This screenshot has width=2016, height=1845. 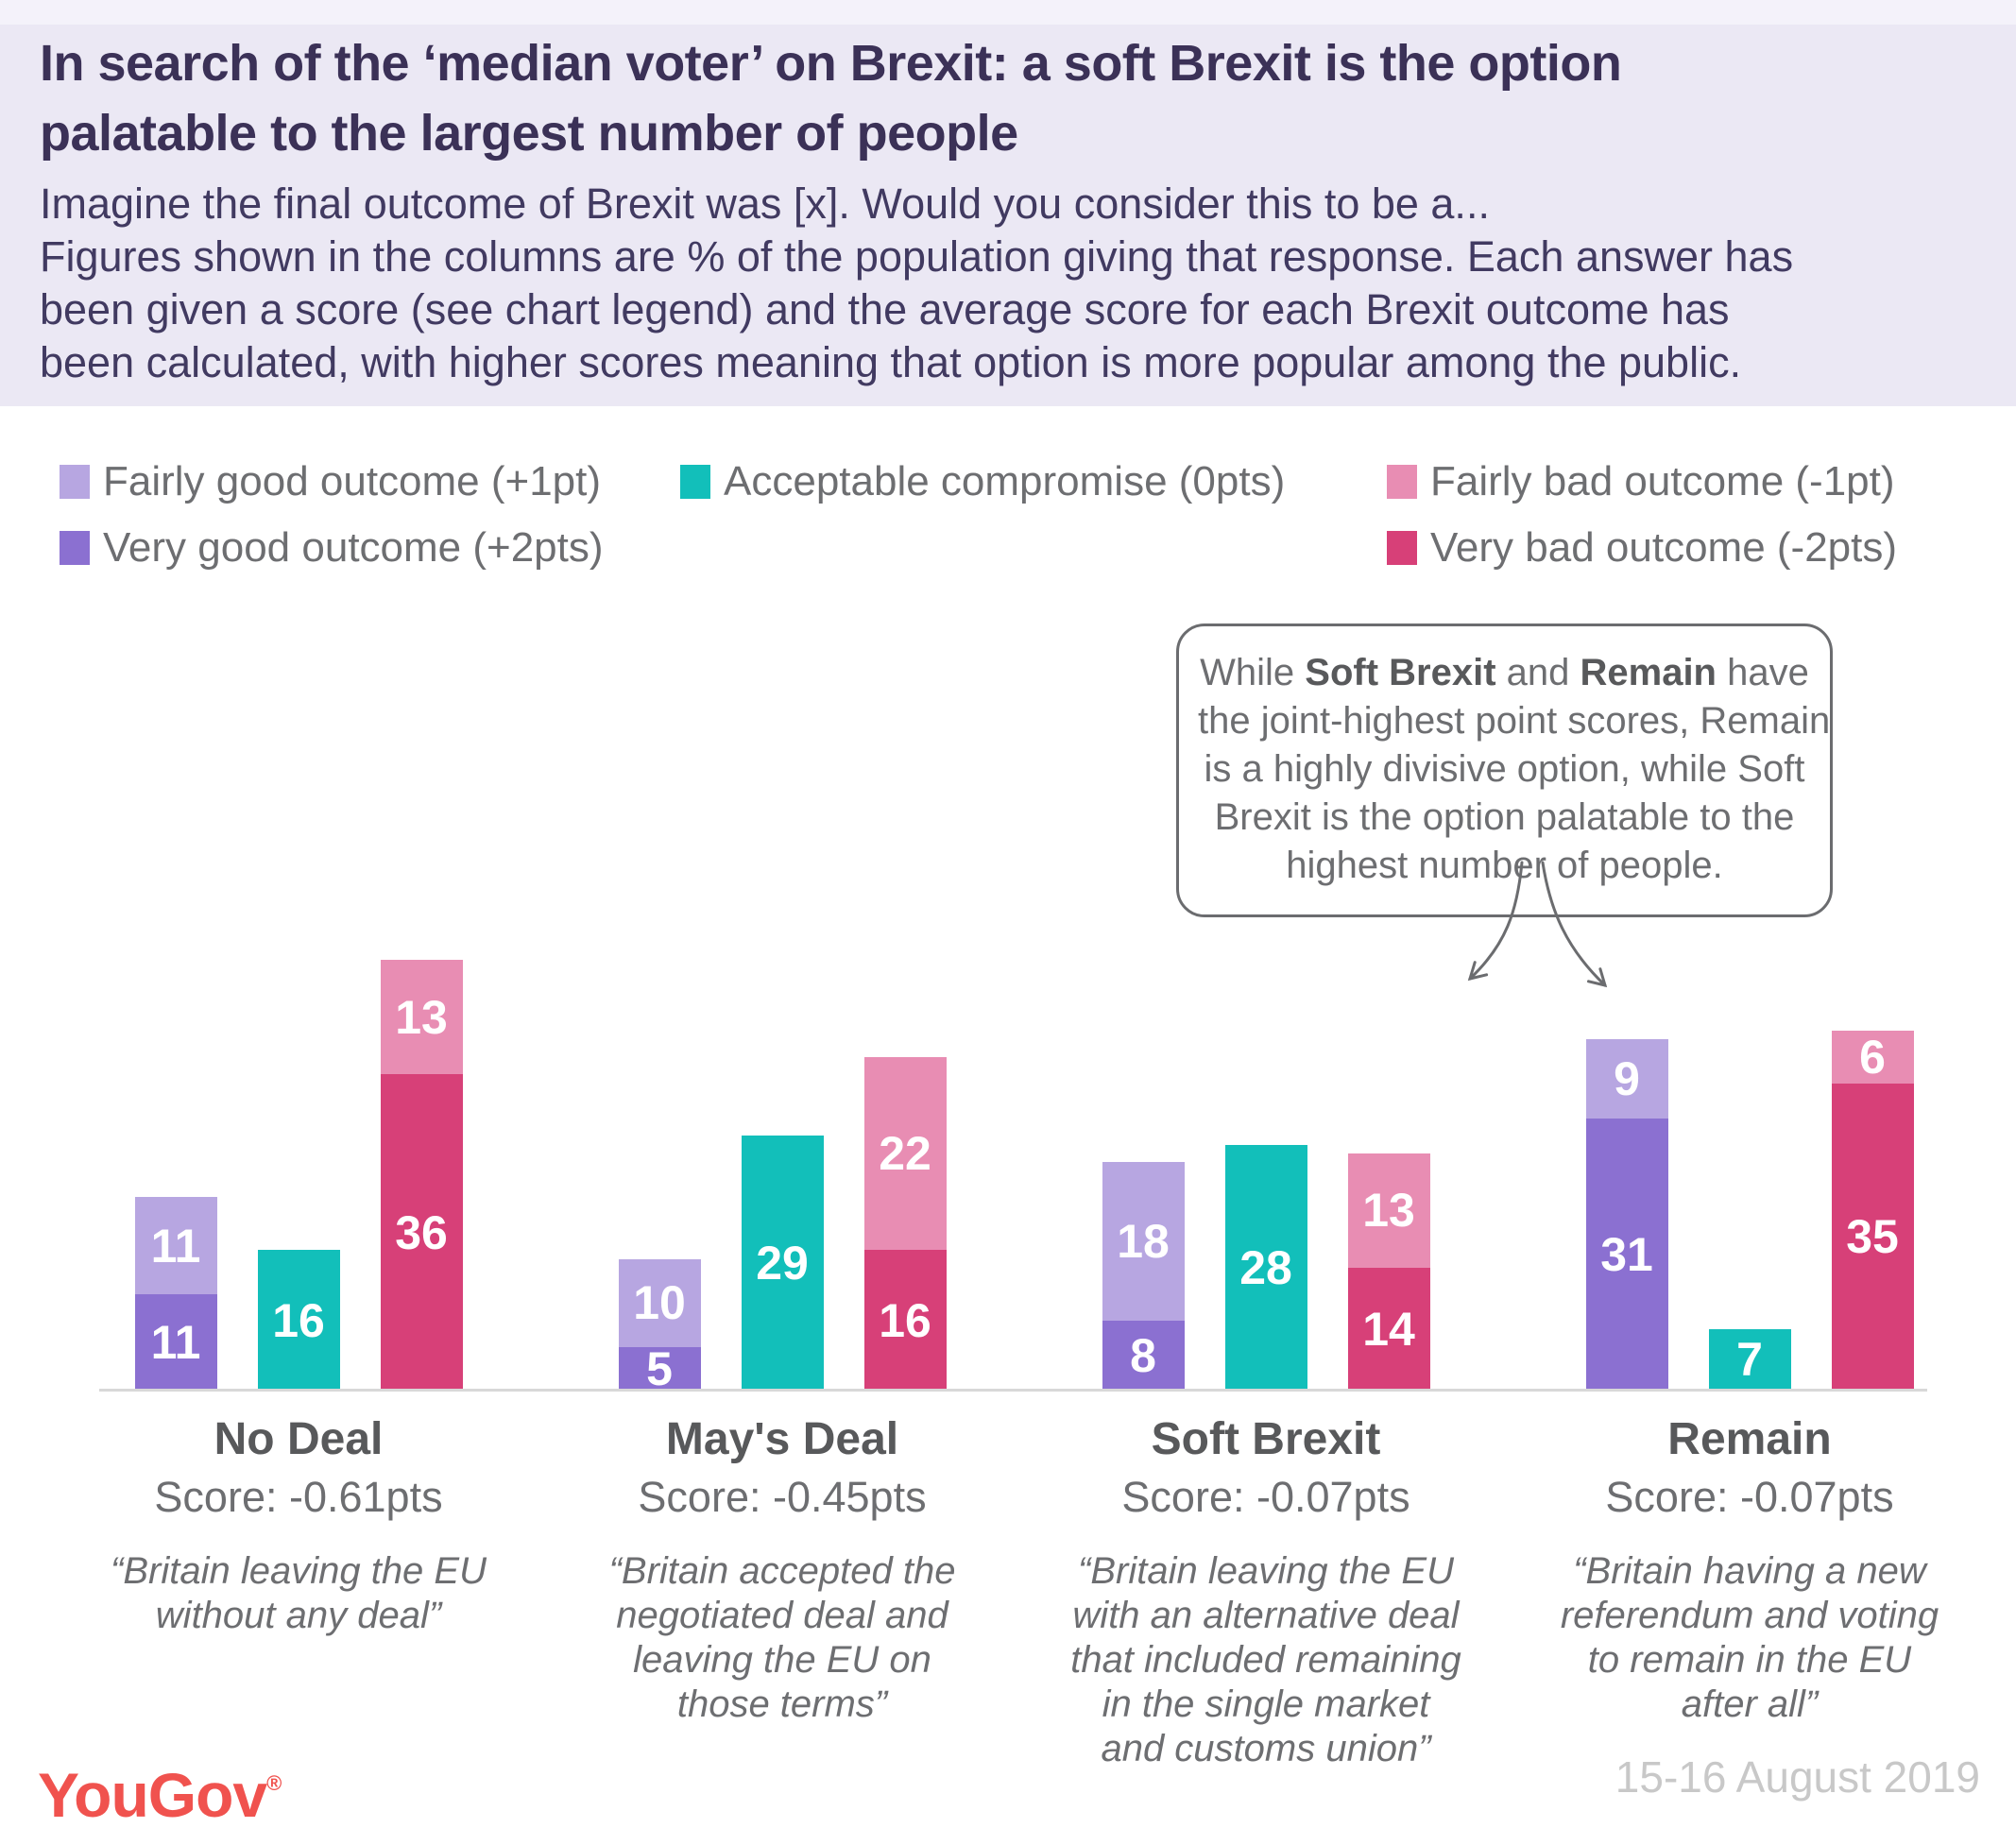 I want to click on segment-very_bad: 14, so click(x=1388, y=1329).